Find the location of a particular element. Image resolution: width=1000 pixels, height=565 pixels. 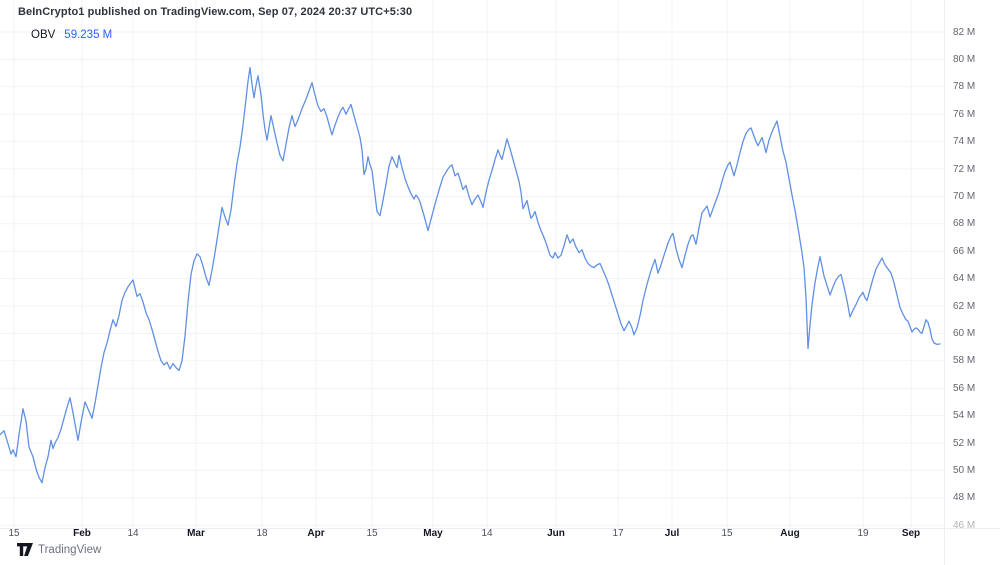

price-axis-label: 62 M is located at coordinates (964, 306).